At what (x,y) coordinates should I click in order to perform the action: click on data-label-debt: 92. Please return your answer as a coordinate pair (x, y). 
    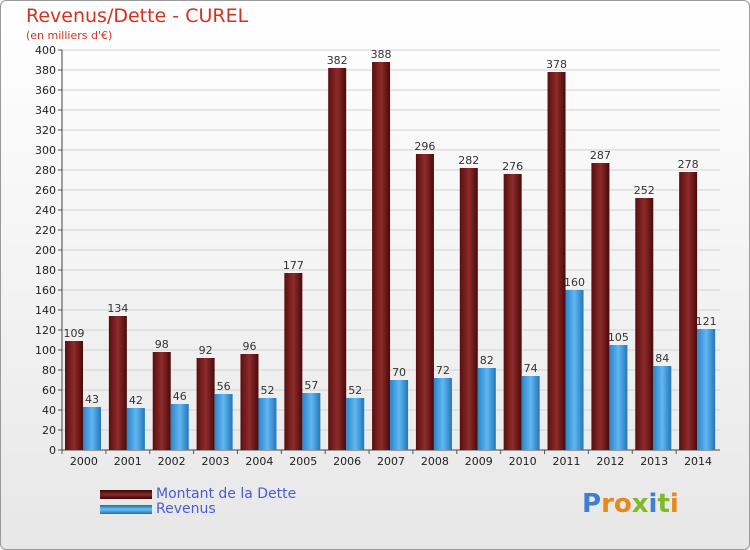
    Looking at the image, I should click on (206, 350).